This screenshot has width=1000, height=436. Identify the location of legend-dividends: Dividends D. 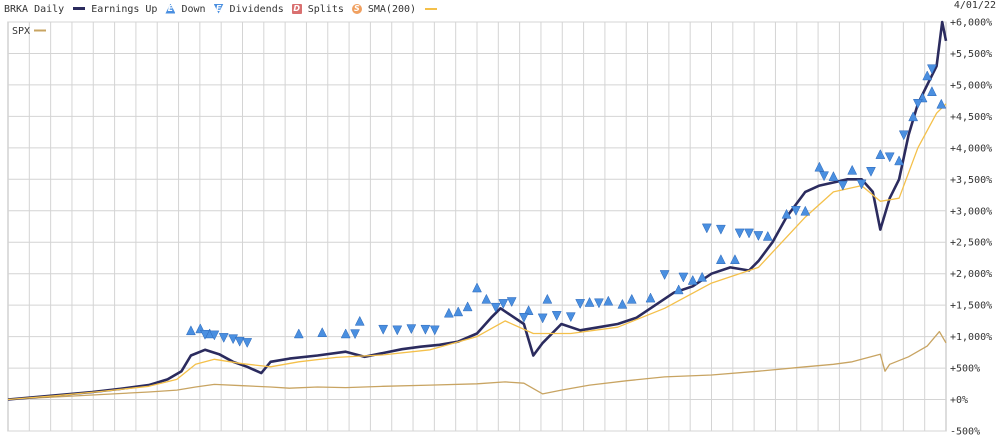
(265, 9).